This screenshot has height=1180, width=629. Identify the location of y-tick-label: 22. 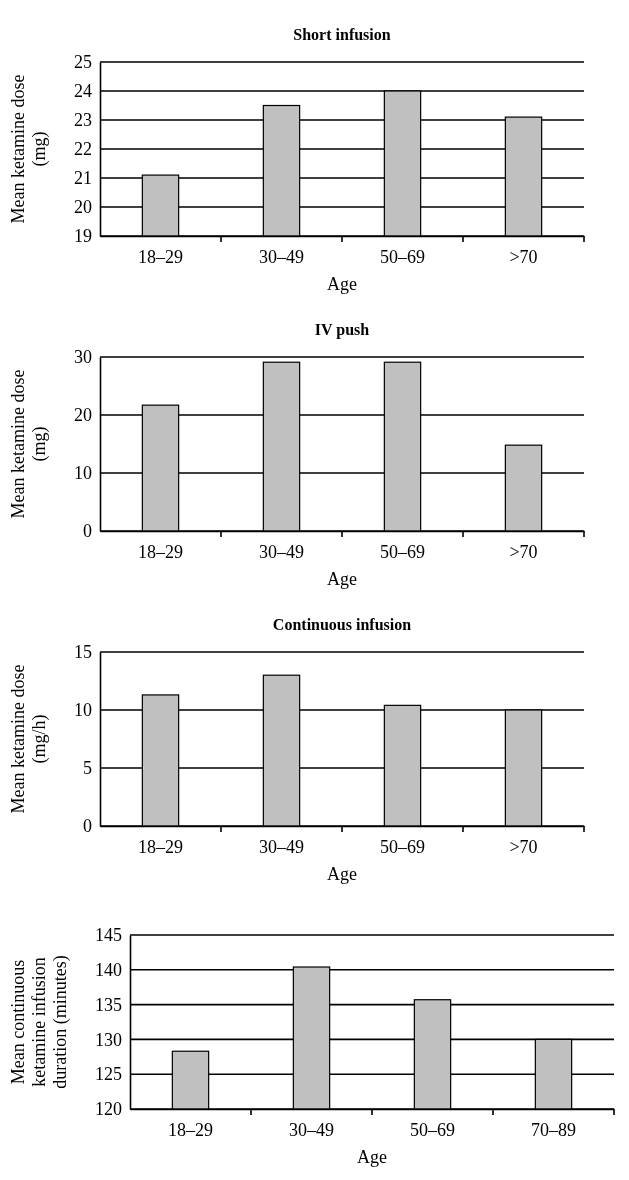
(83, 149).